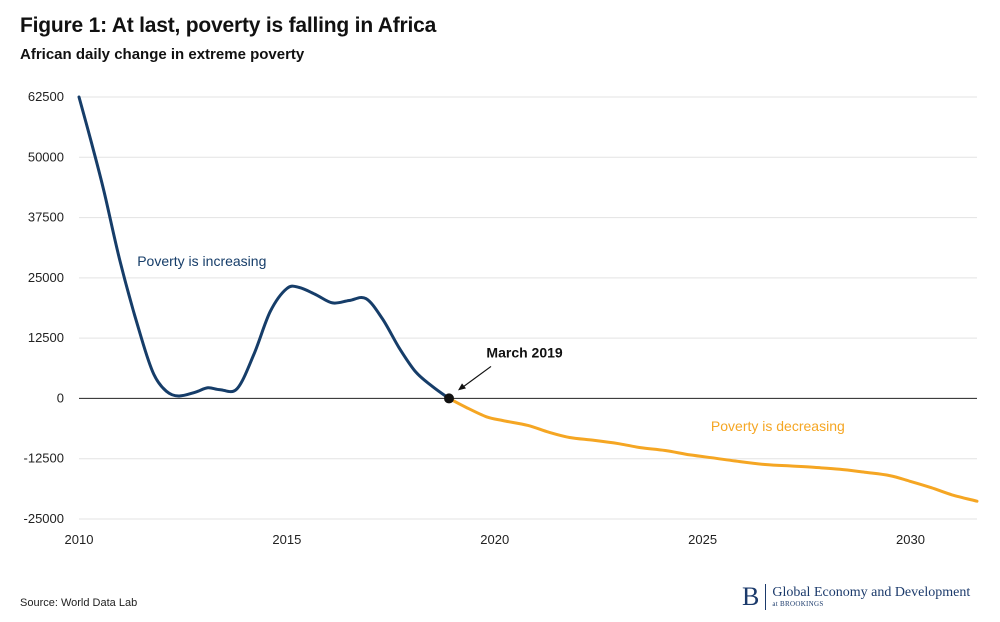  What do you see at coordinates (44, 458) in the screenshot?
I see `y-tick-label: -12500` at bounding box center [44, 458].